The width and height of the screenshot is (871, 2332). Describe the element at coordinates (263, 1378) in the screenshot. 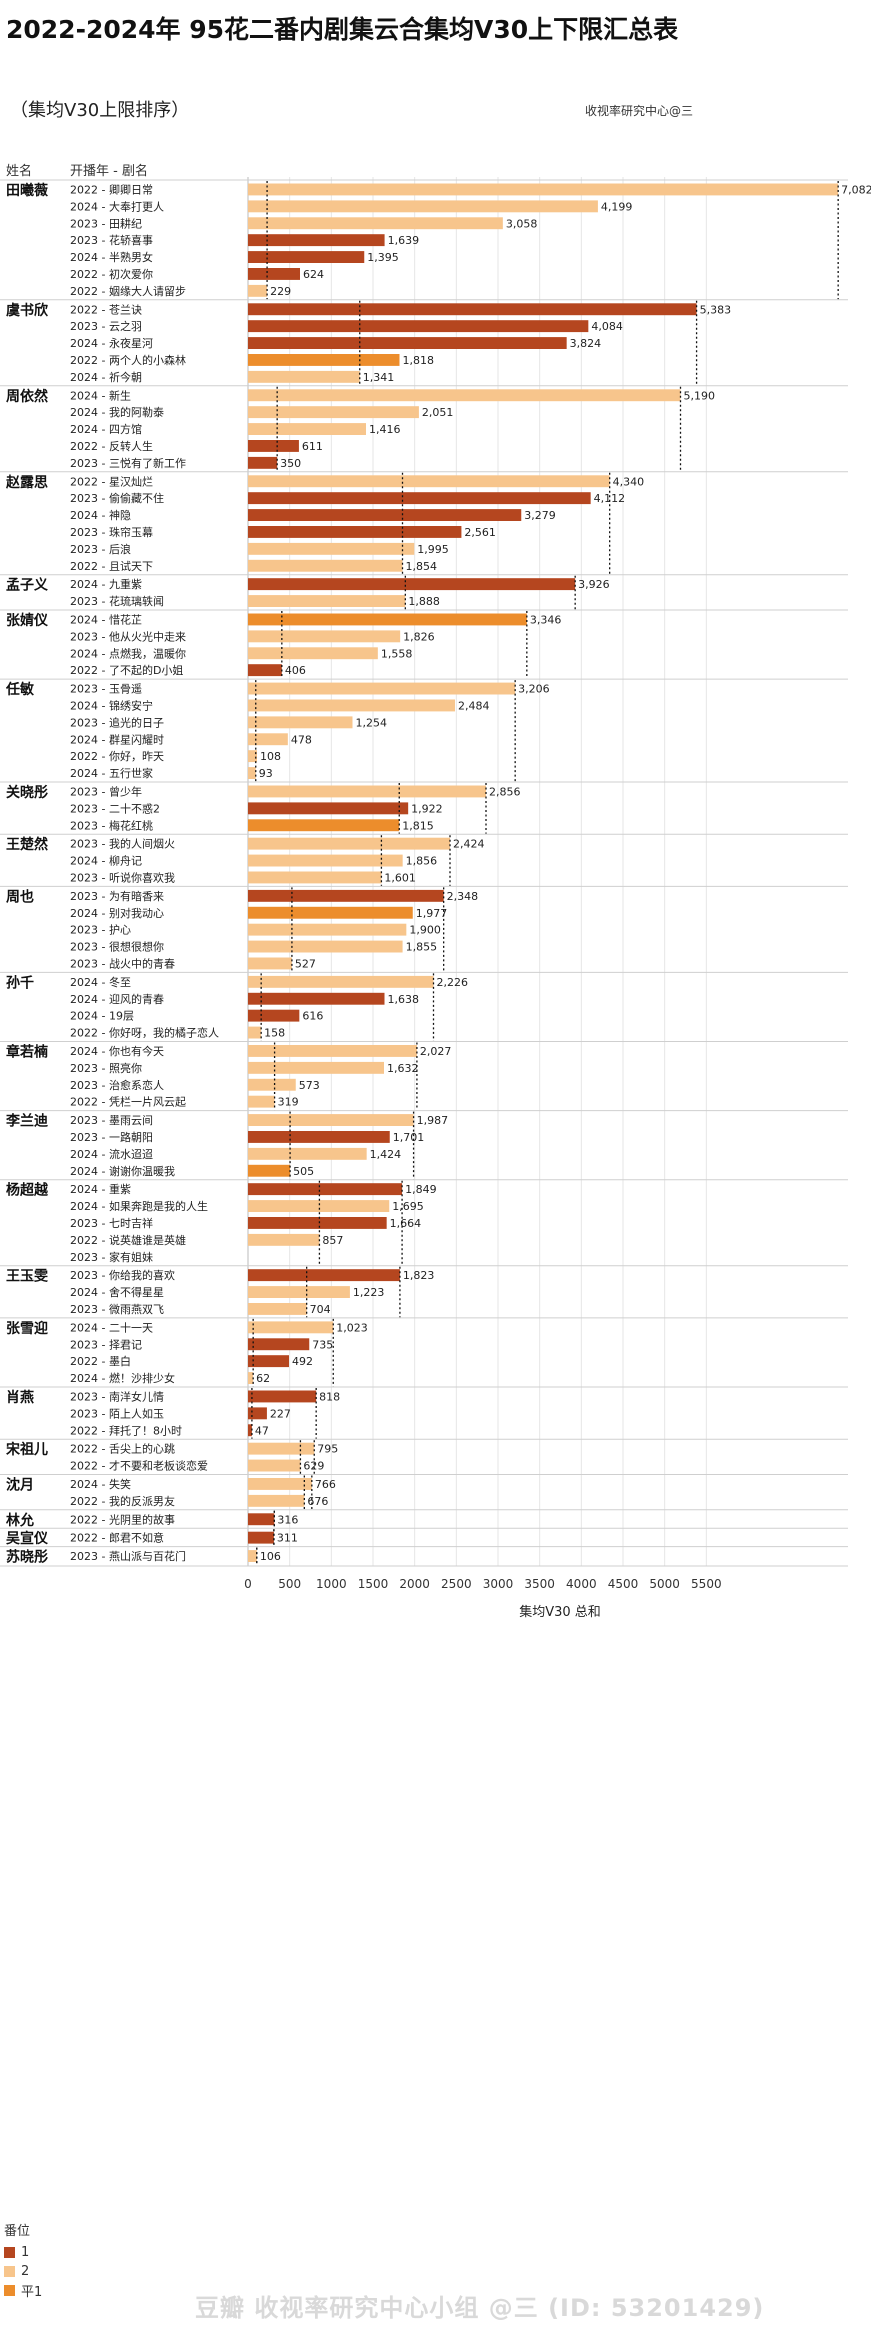

I see `data-label: 62` at that location.